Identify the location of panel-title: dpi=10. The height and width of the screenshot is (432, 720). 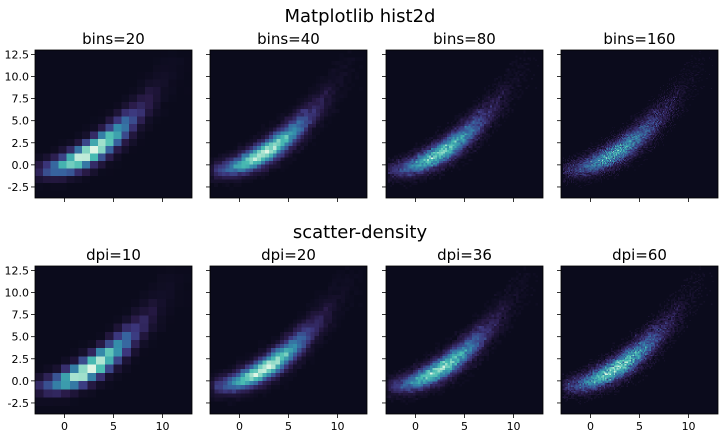
(113, 255).